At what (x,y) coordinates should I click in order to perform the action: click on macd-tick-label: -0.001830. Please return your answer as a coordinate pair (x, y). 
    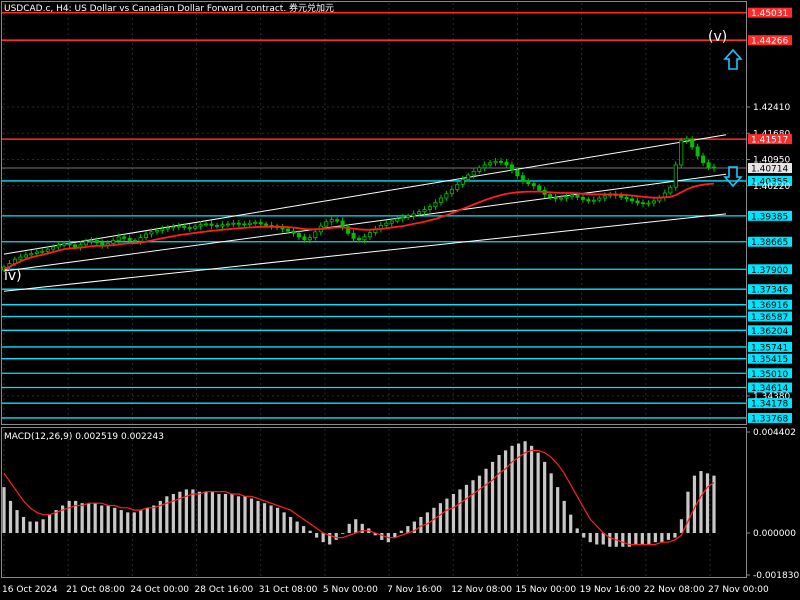
    Looking at the image, I should click on (776, 576).